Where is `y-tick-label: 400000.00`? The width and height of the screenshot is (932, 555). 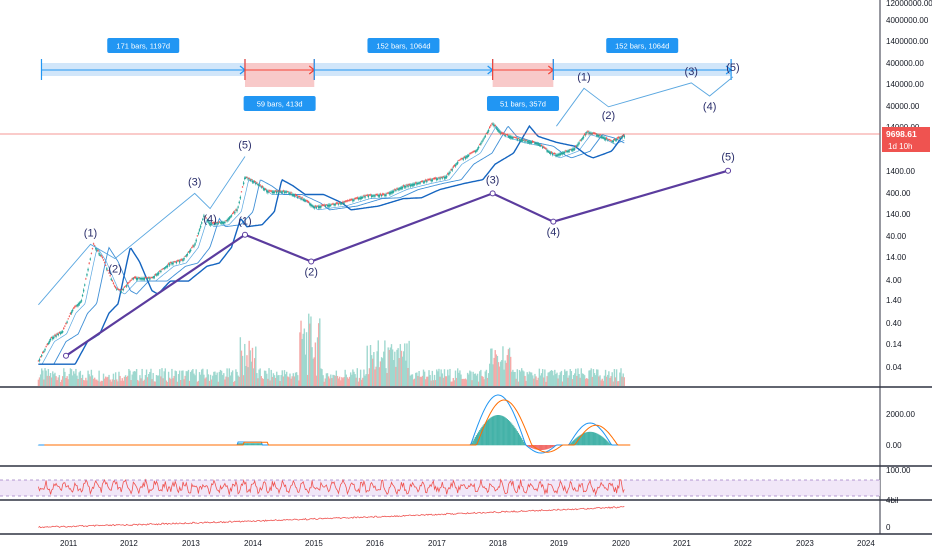 y-tick-label: 400000.00 is located at coordinates (905, 63).